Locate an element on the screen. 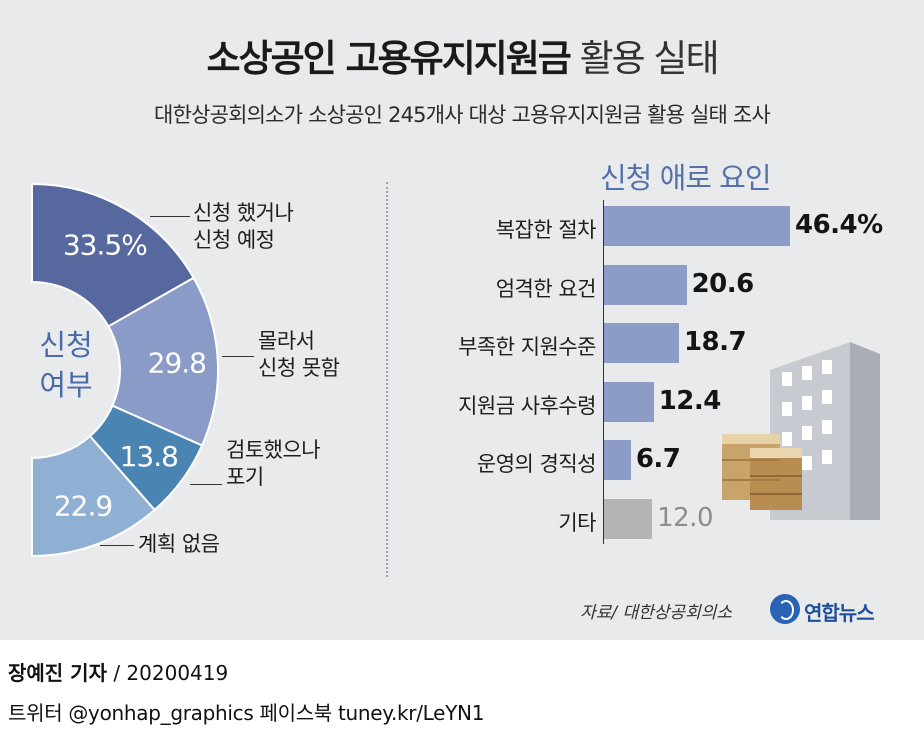 The height and width of the screenshot is (730, 924). donut-category-line: 포기 is located at coordinates (245, 477).